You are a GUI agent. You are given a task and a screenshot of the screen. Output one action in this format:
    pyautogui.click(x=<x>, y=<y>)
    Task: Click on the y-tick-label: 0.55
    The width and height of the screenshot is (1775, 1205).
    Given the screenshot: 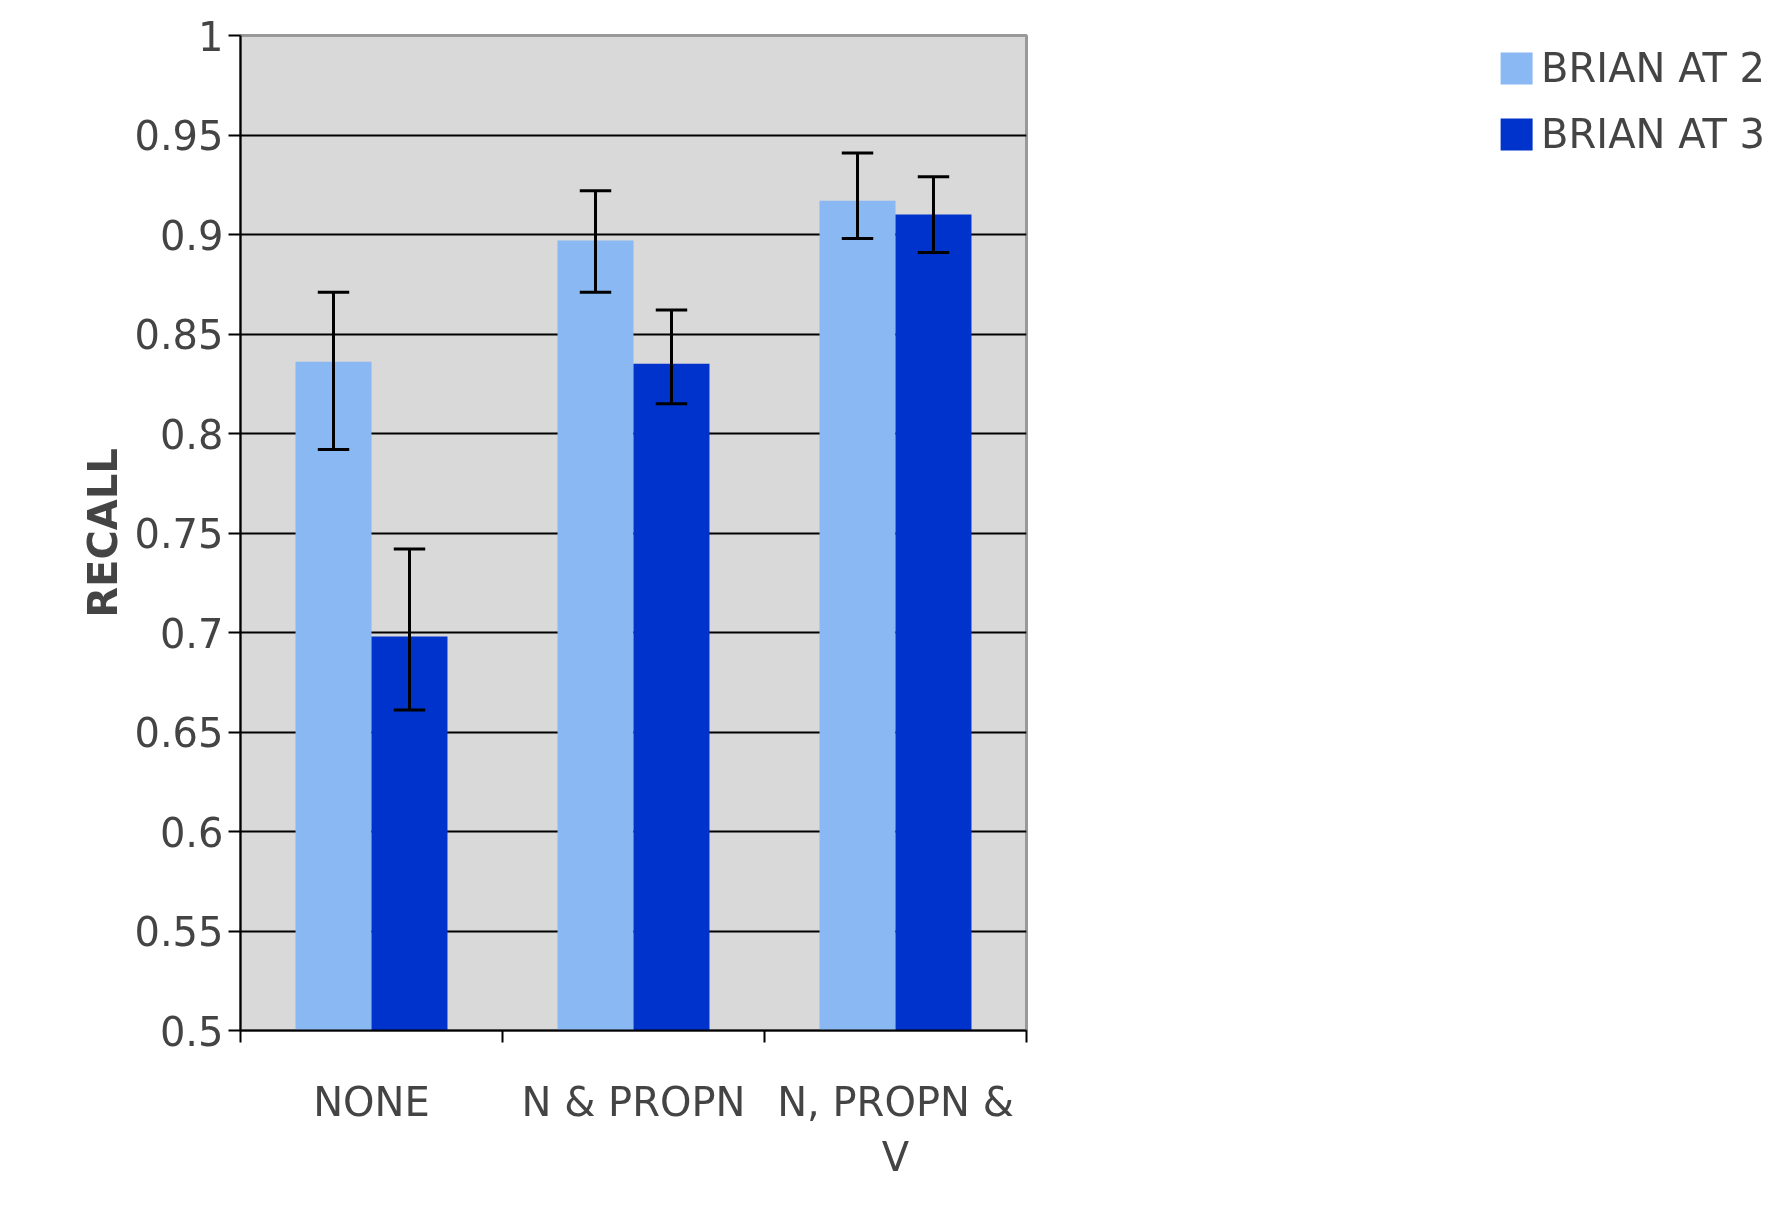 What is the action you would take?
    pyautogui.click(x=179, y=932)
    